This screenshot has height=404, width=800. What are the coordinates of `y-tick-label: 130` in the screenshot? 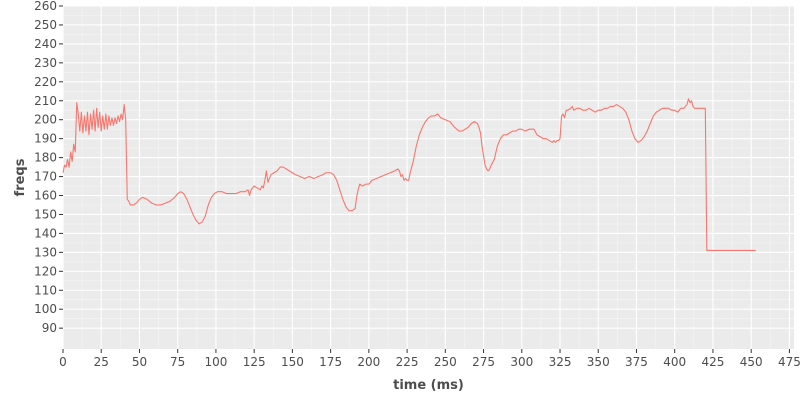 It's located at (45, 252).